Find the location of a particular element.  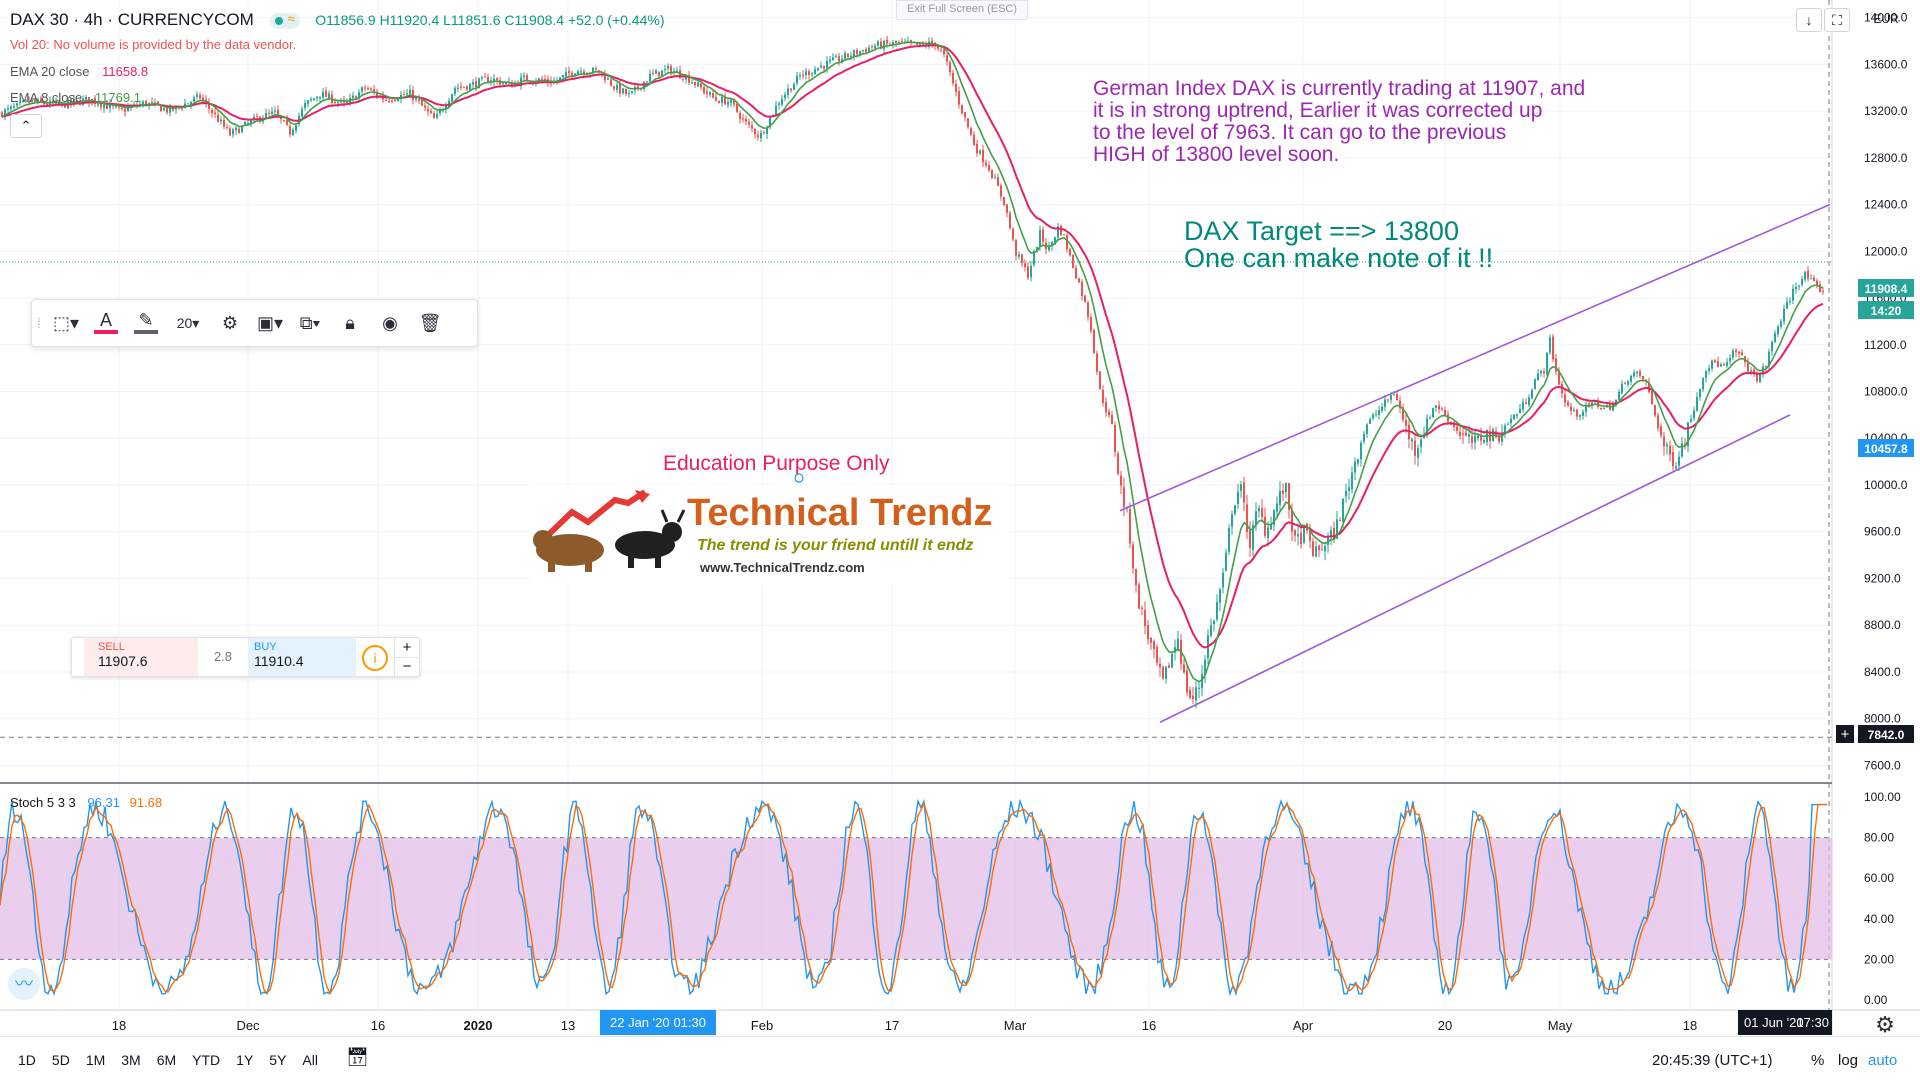

stoch-legend: Stoch 5 3 3 96.31 91.68 is located at coordinates (86, 802).